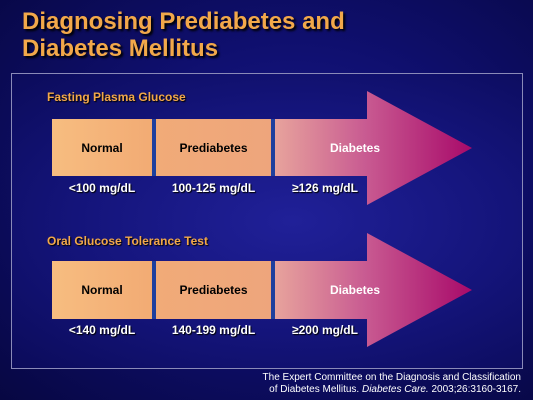 This screenshot has height=400, width=533. Describe the element at coordinates (213, 188) in the screenshot. I see `fpg-prediabetes-range: 100-125 mg/dL` at that location.